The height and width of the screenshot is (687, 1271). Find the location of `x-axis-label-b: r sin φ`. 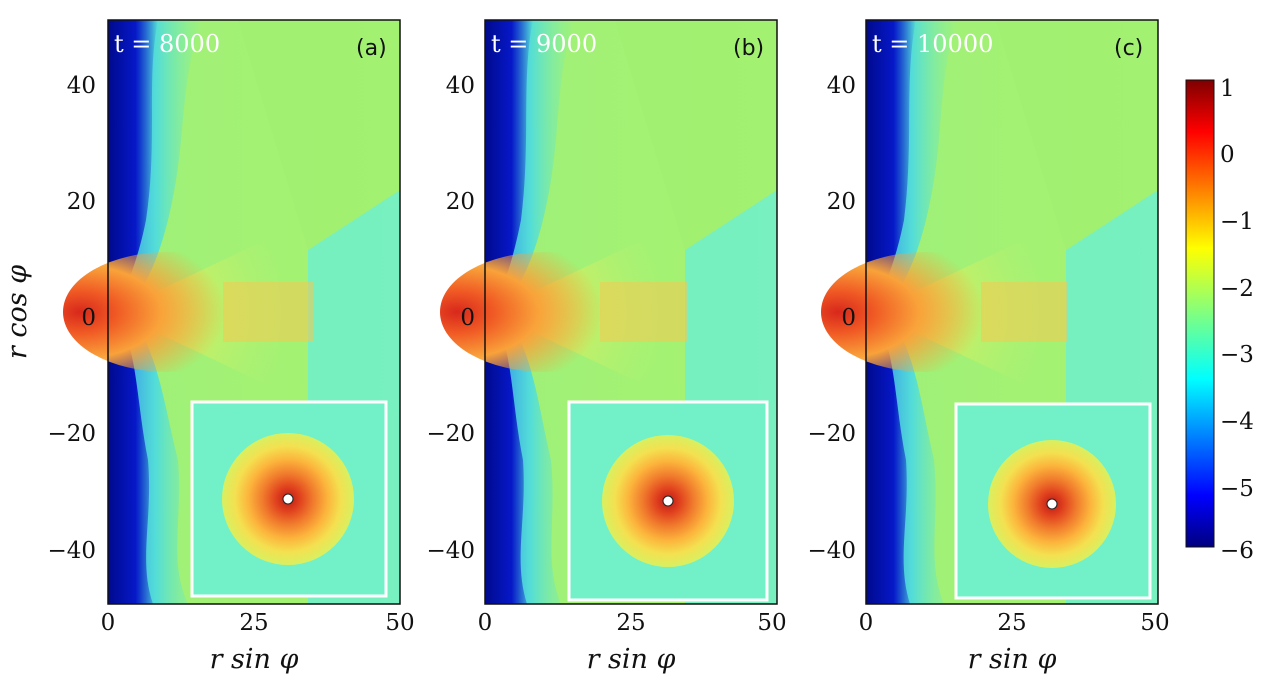

x-axis-label-b: r sin φ is located at coordinates (631, 659).